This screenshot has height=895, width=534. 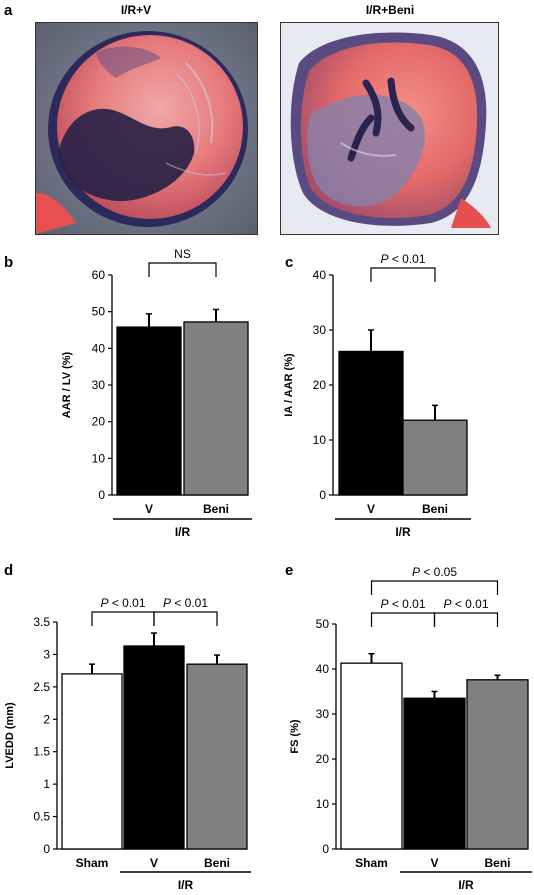 I want to click on y-axis-label: IA / AAR (%), so click(x=289, y=385).